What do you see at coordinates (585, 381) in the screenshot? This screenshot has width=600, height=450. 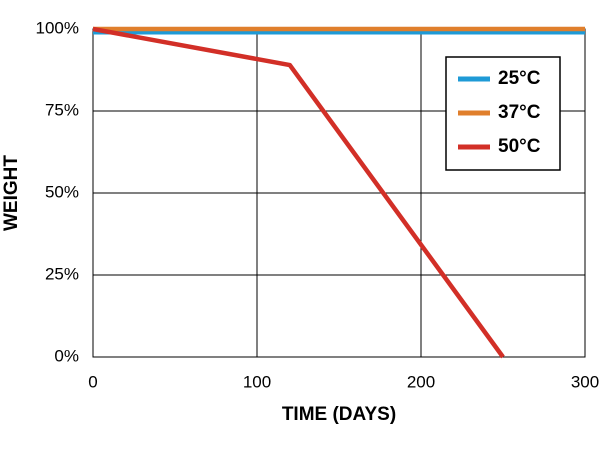 I see `x-tick-label: 300` at bounding box center [585, 381].